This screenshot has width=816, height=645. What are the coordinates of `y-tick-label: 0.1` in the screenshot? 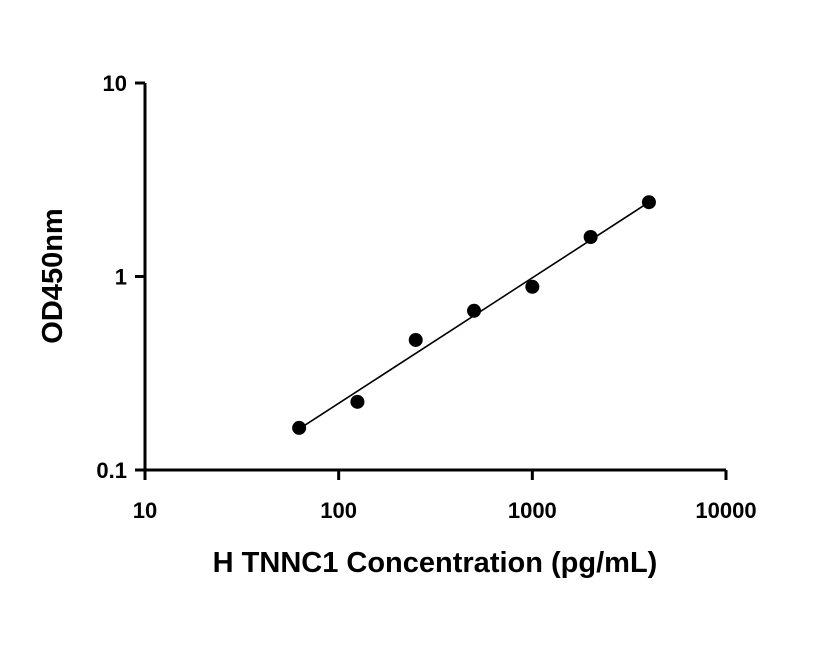 It's located at (111, 470).